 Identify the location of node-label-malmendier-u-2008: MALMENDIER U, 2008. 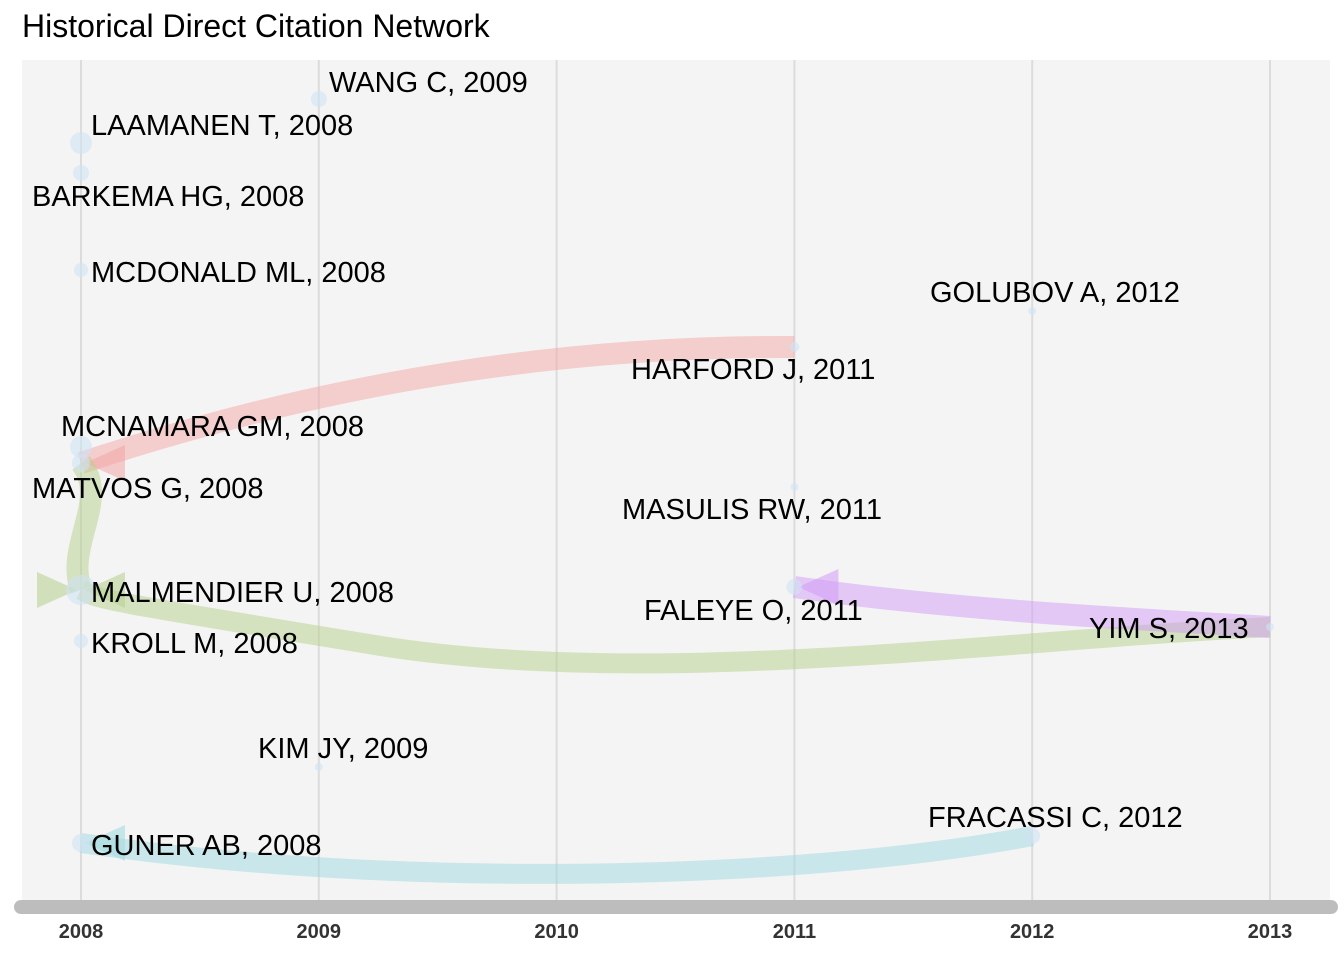
(242, 593).